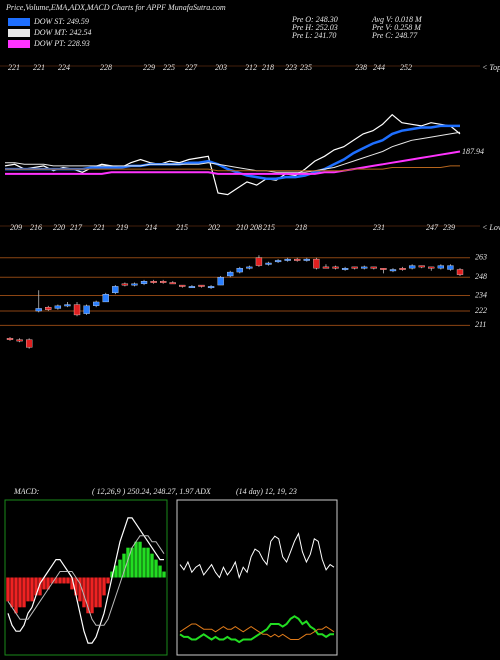 The image size is (500, 660). What do you see at coordinates (76, 227) in the screenshot?
I see `low-label: 217` at bounding box center [76, 227].